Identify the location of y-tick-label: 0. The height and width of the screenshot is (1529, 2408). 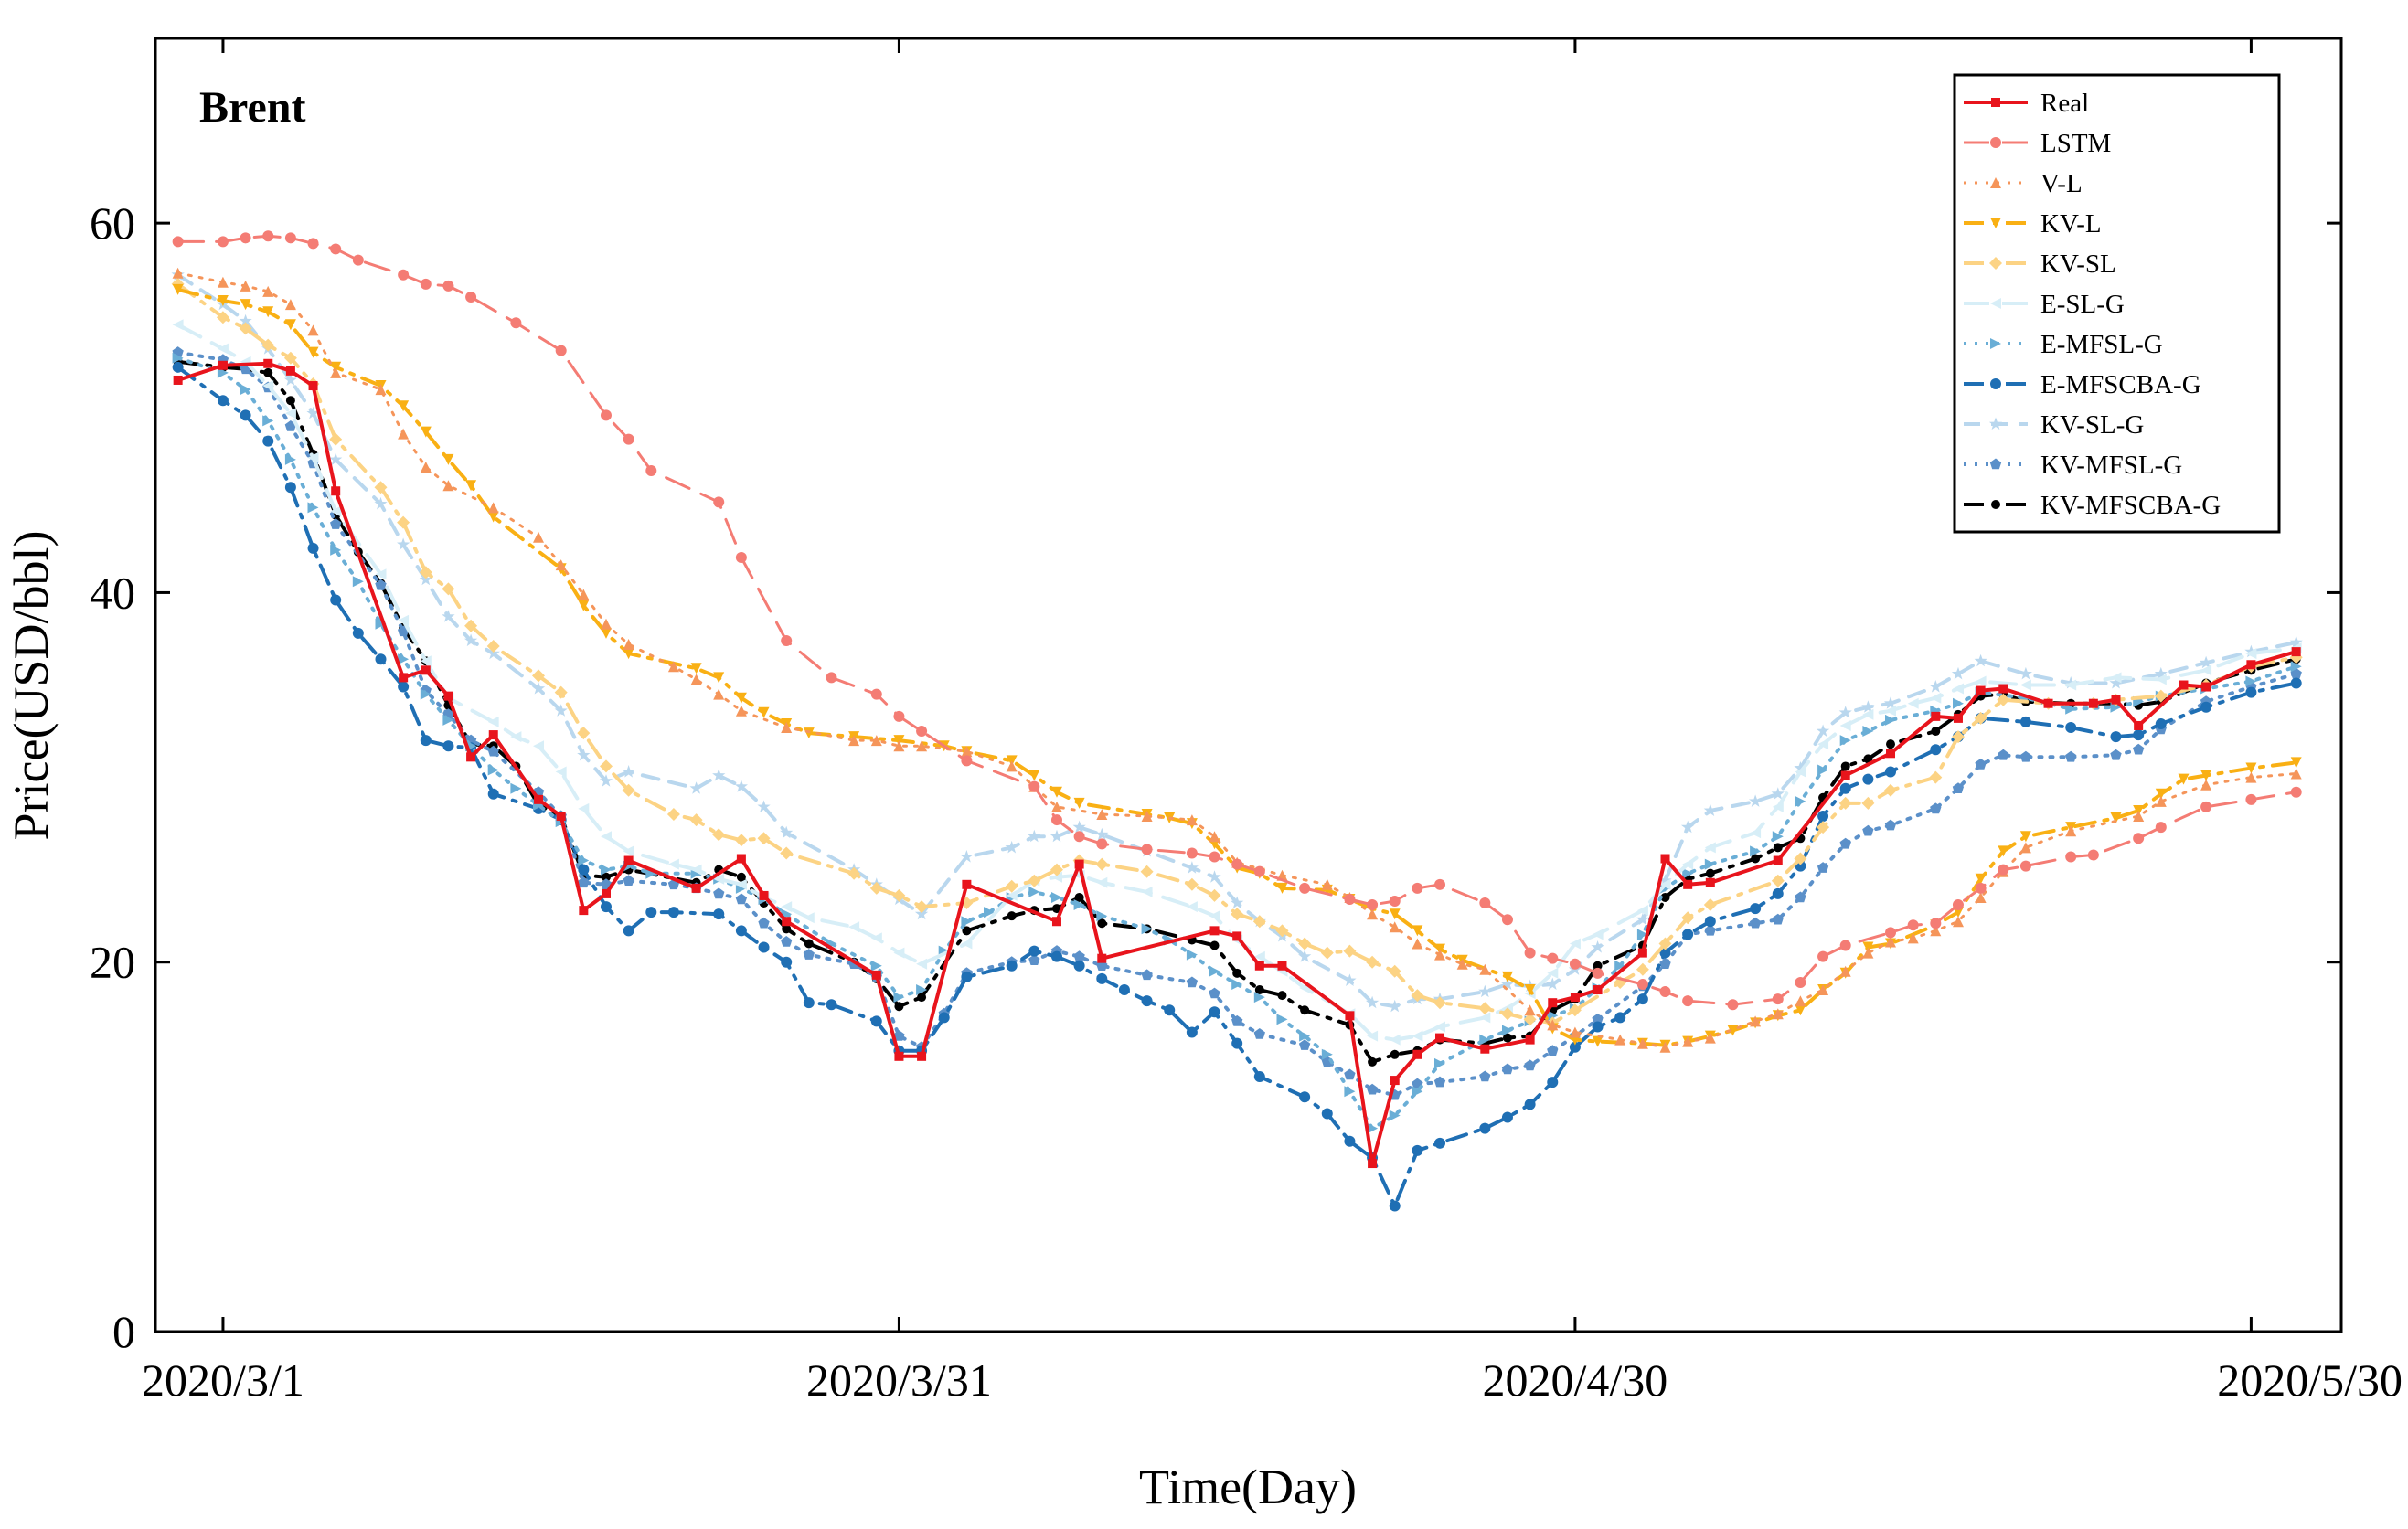
(124, 1331).